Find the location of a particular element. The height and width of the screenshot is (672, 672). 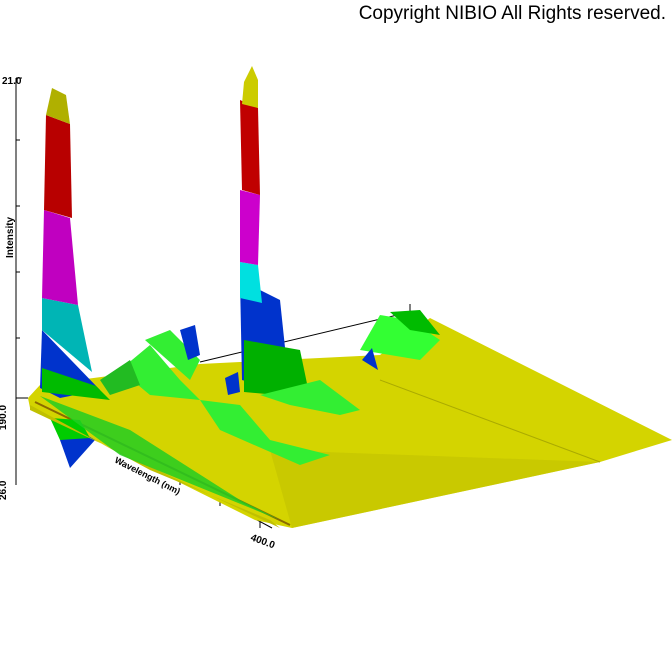

time-tick-start: 190.0 is located at coordinates (4, 417).